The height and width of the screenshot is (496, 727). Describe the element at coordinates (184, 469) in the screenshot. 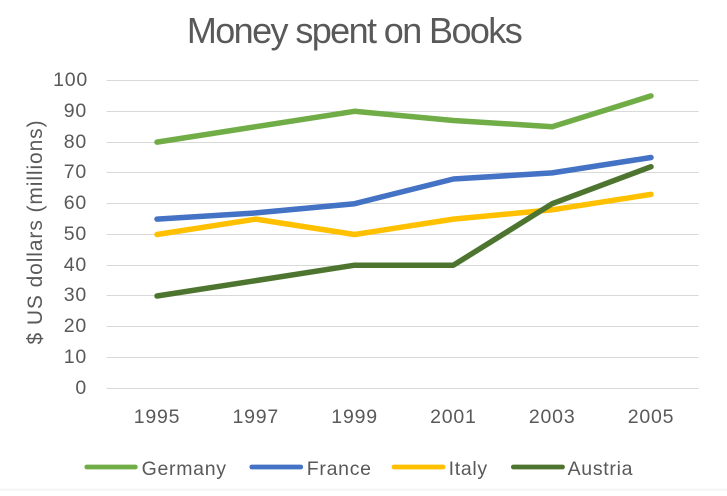

I see `svg-text: Germany` at that location.